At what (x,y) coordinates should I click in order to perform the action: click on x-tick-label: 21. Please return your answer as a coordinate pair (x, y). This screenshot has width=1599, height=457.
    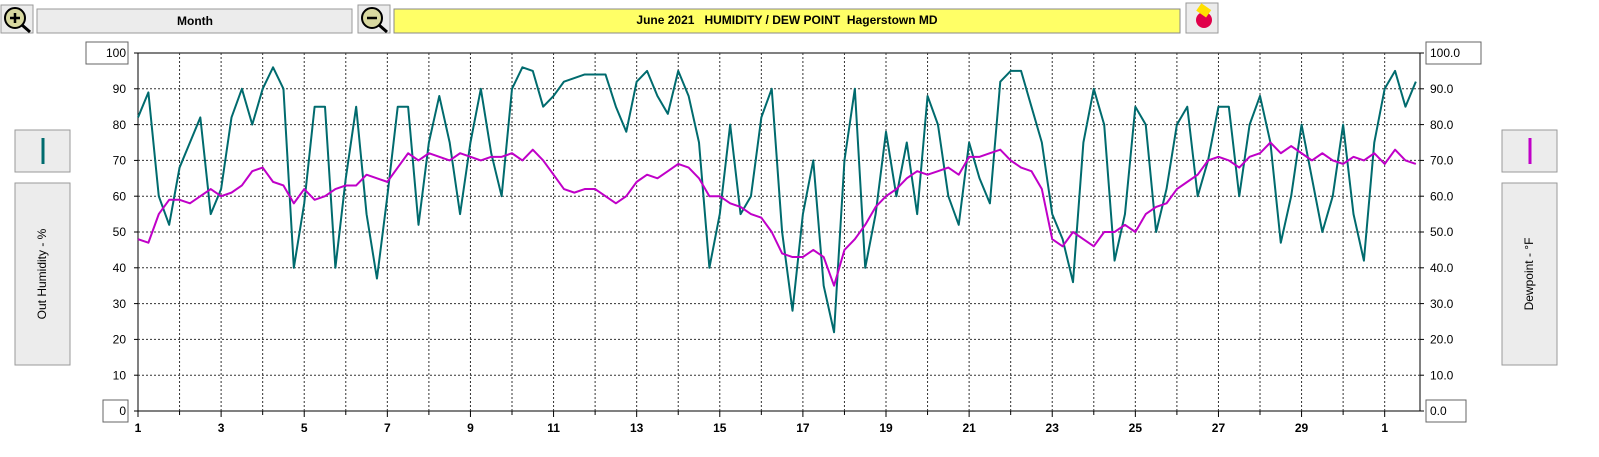
    Looking at the image, I should click on (969, 428).